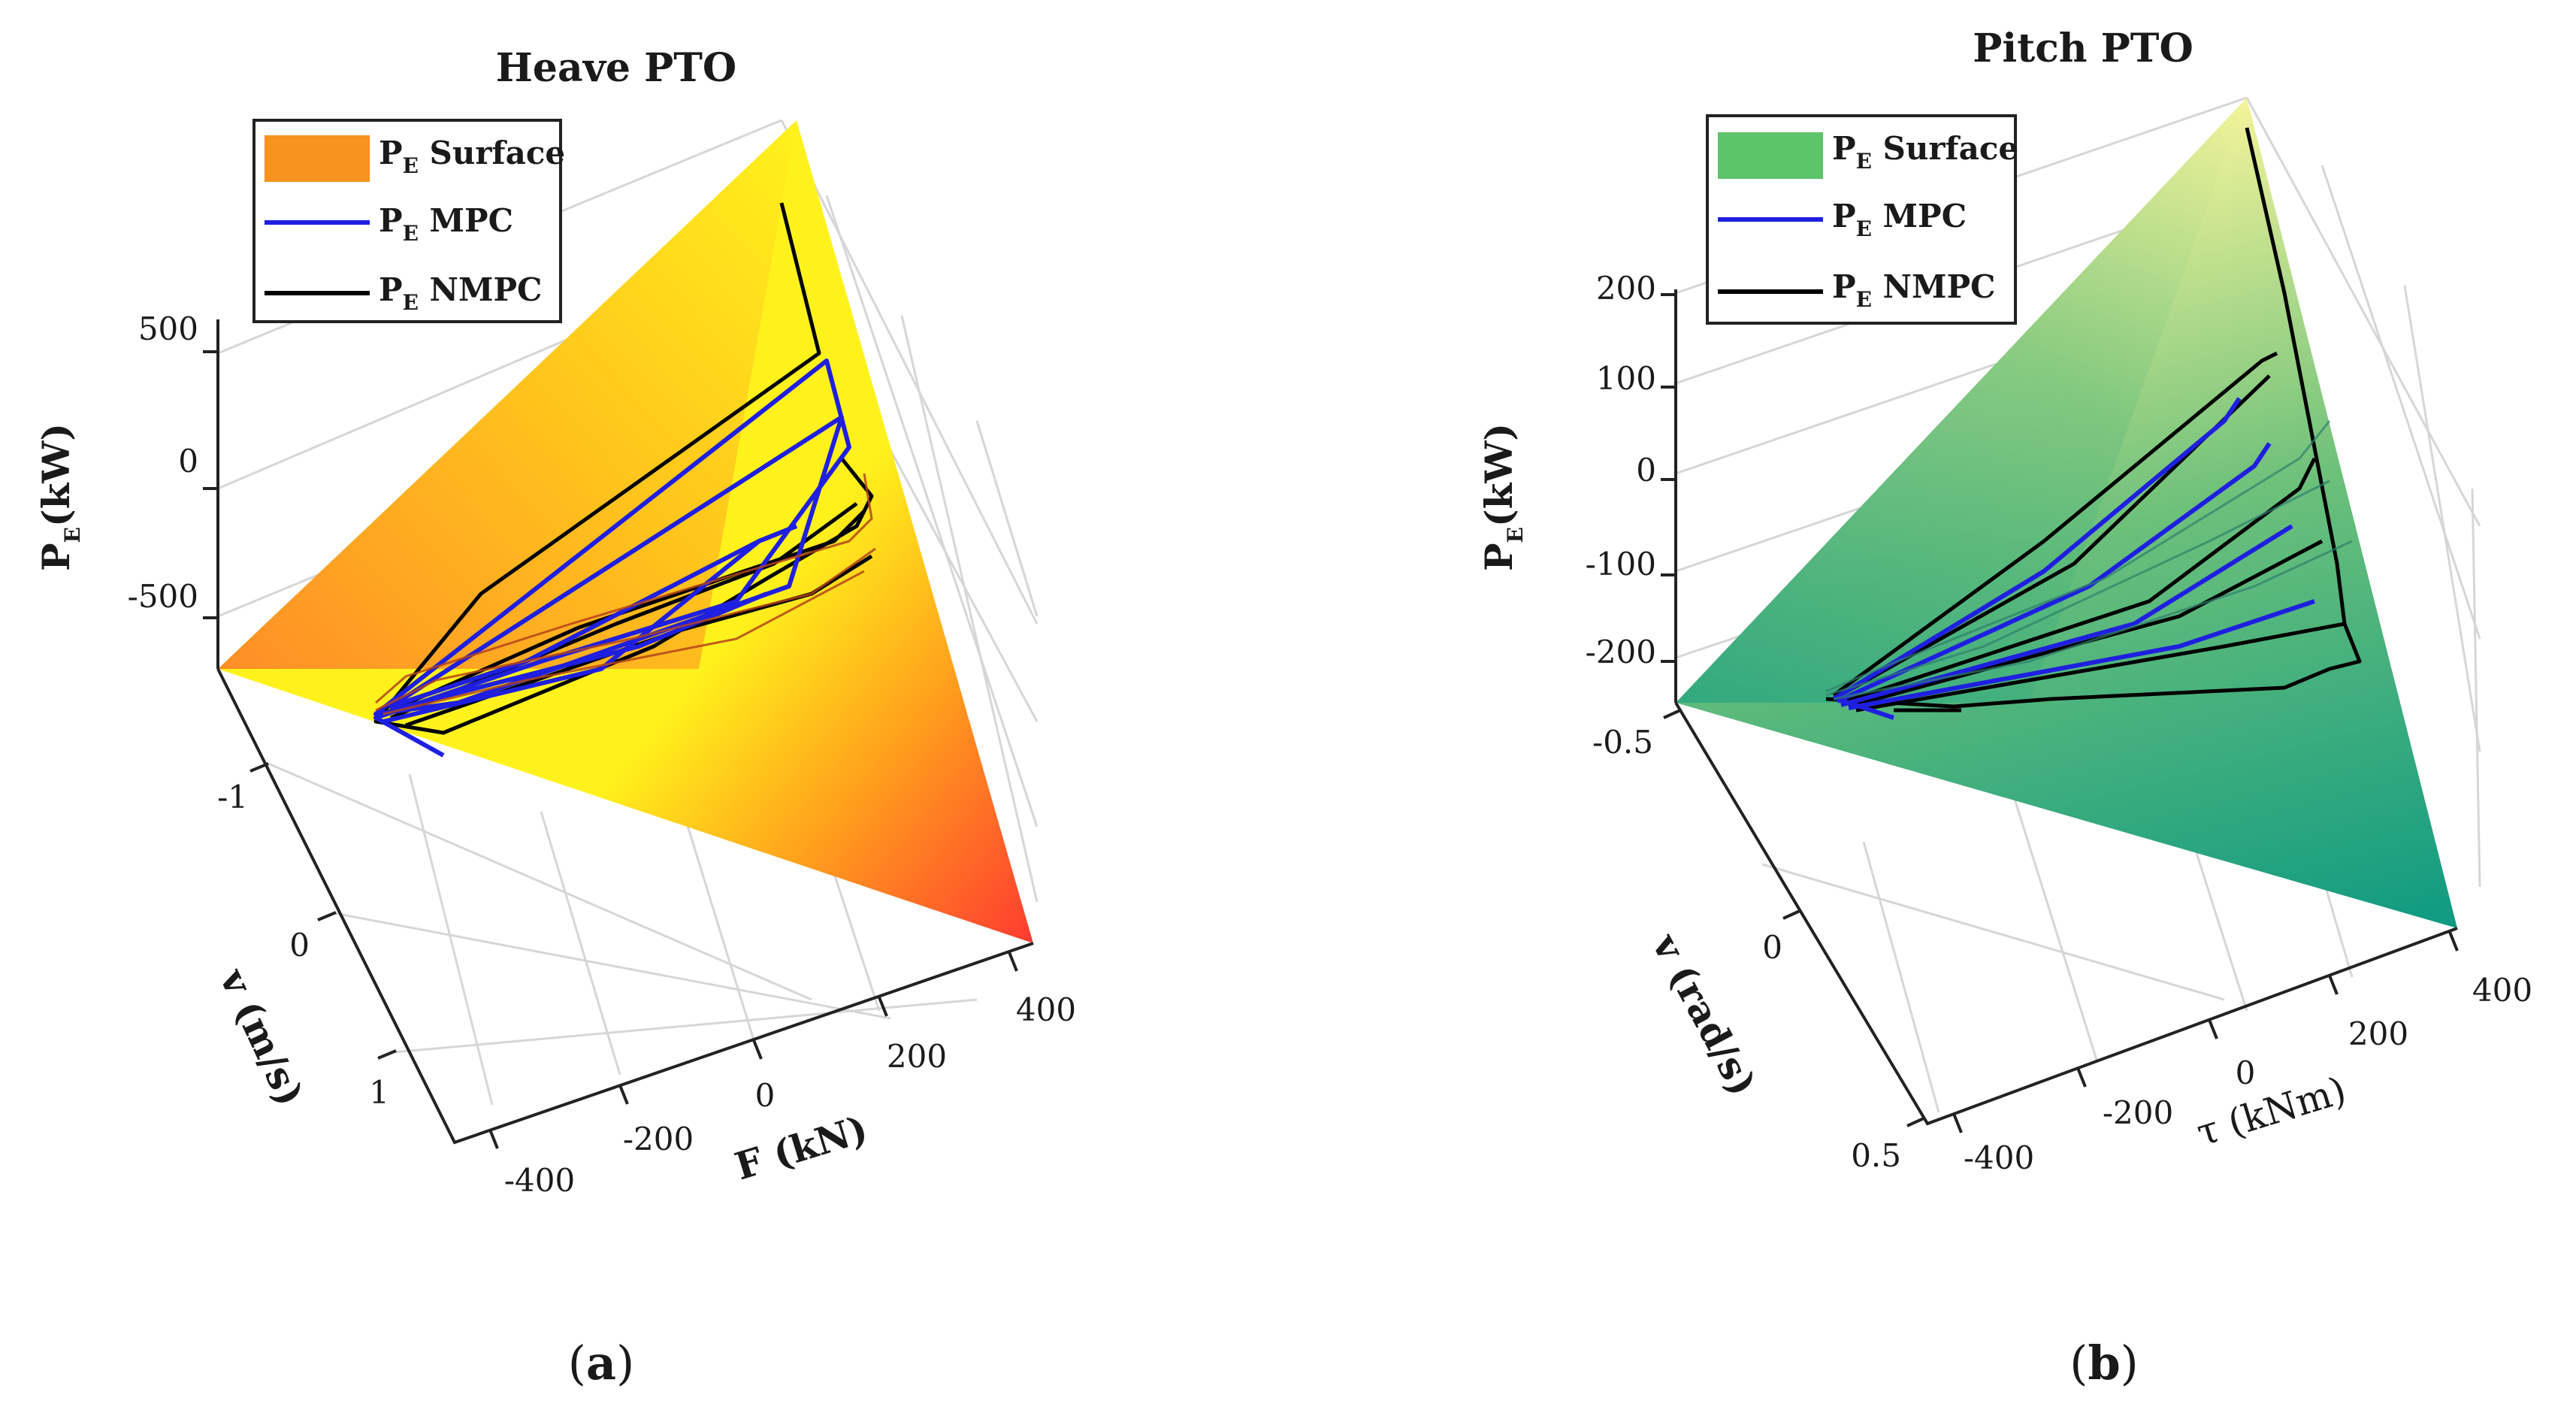  Describe the element at coordinates (262, 1036) in the screenshot. I see `y-axis-label-a: v (m/s)` at that location.